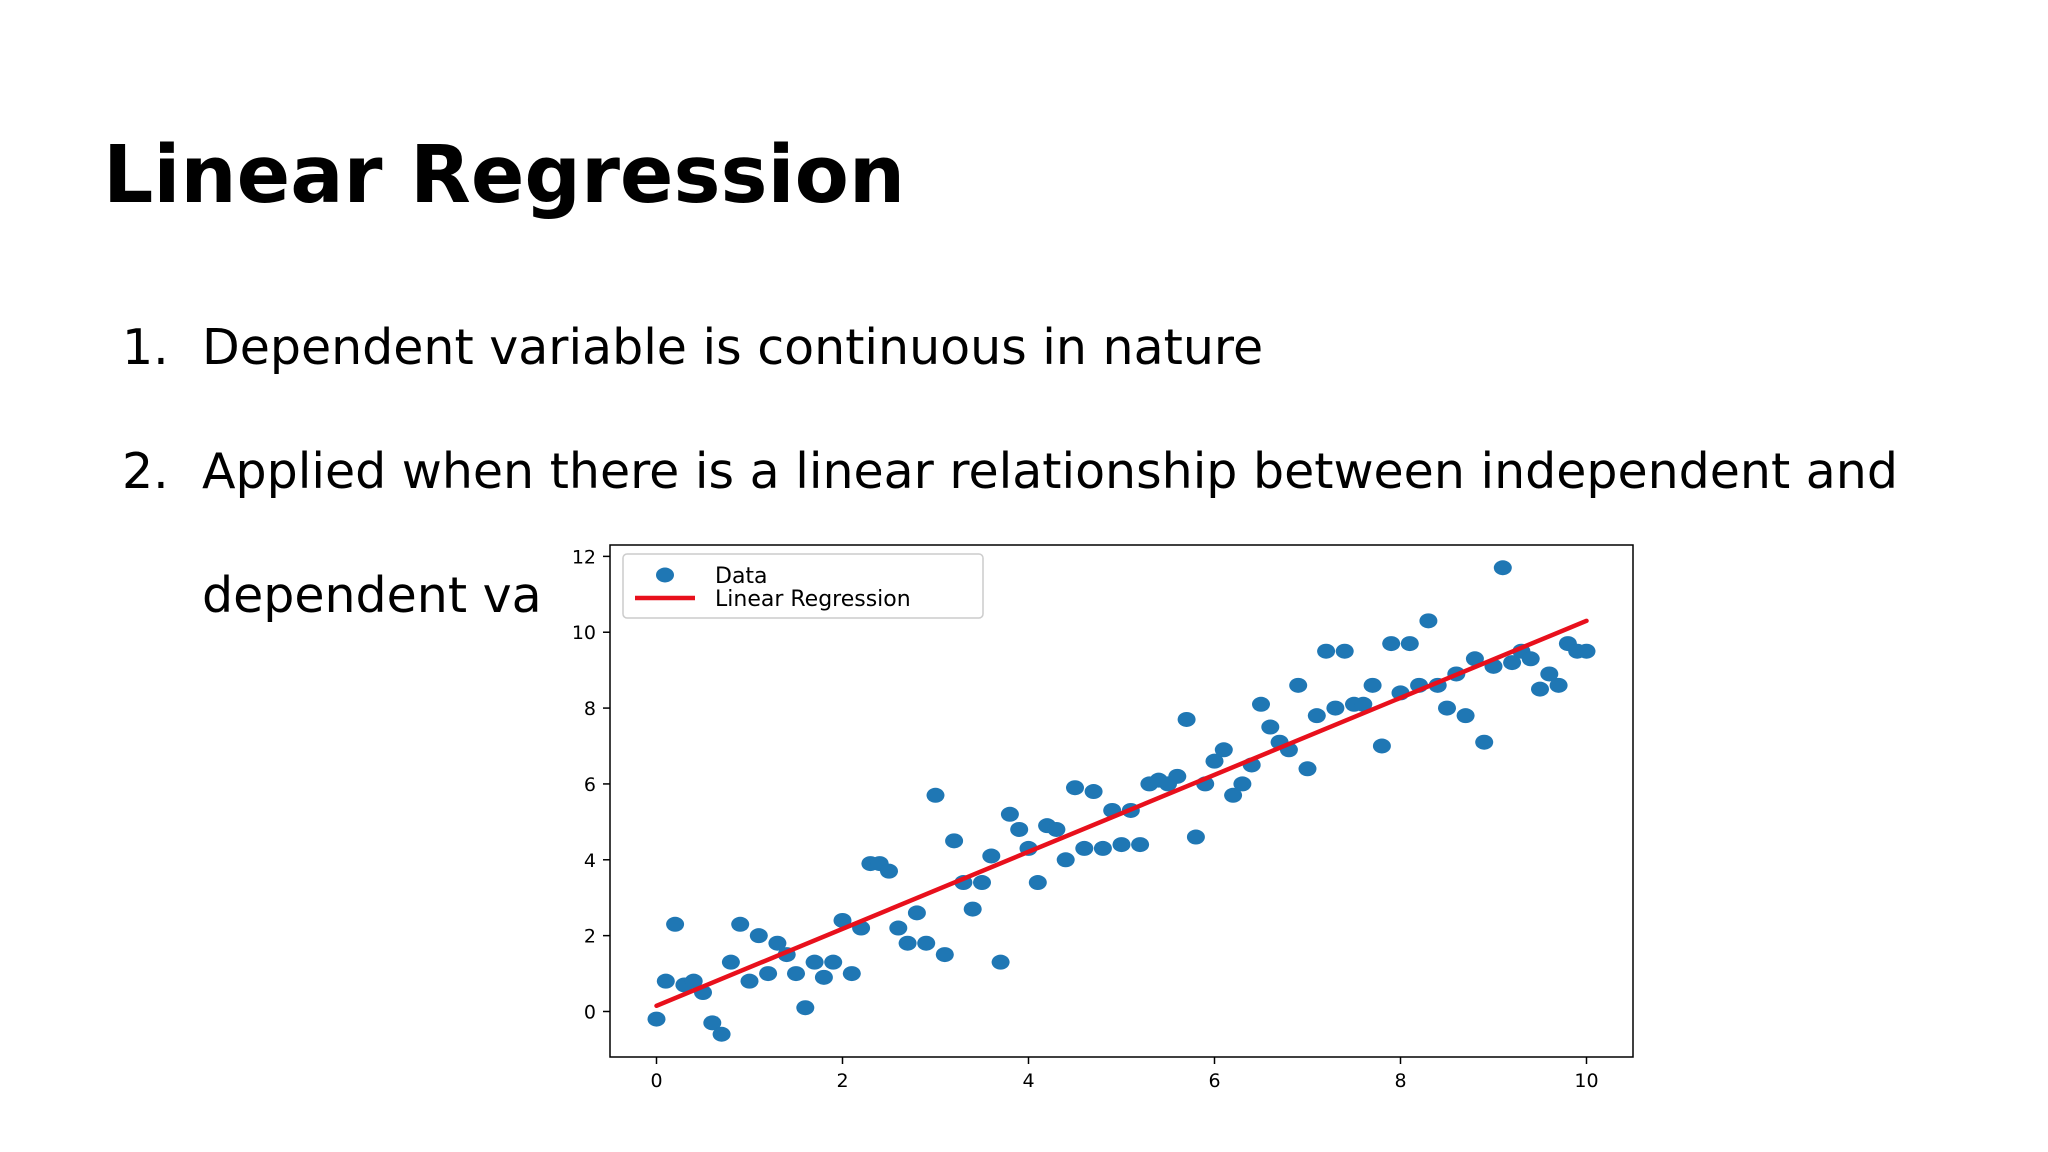  Describe the element at coordinates (590, 709) in the screenshot. I see `y-tick-label: 8` at that location.